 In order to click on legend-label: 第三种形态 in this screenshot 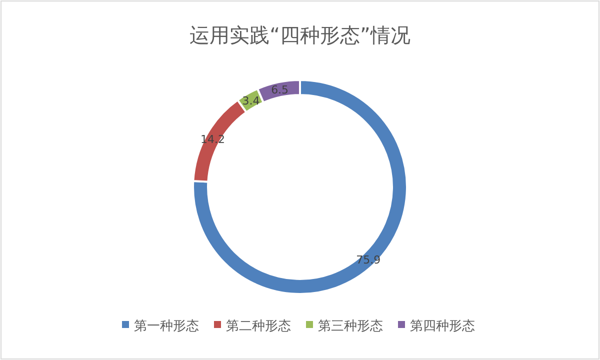, I will do `click(350, 326)`.